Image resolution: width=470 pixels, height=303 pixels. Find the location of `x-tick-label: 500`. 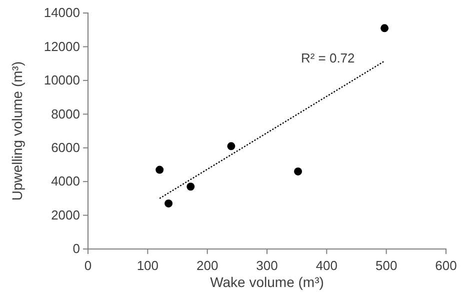

x-tick-label: 500 is located at coordinates (386, 265).